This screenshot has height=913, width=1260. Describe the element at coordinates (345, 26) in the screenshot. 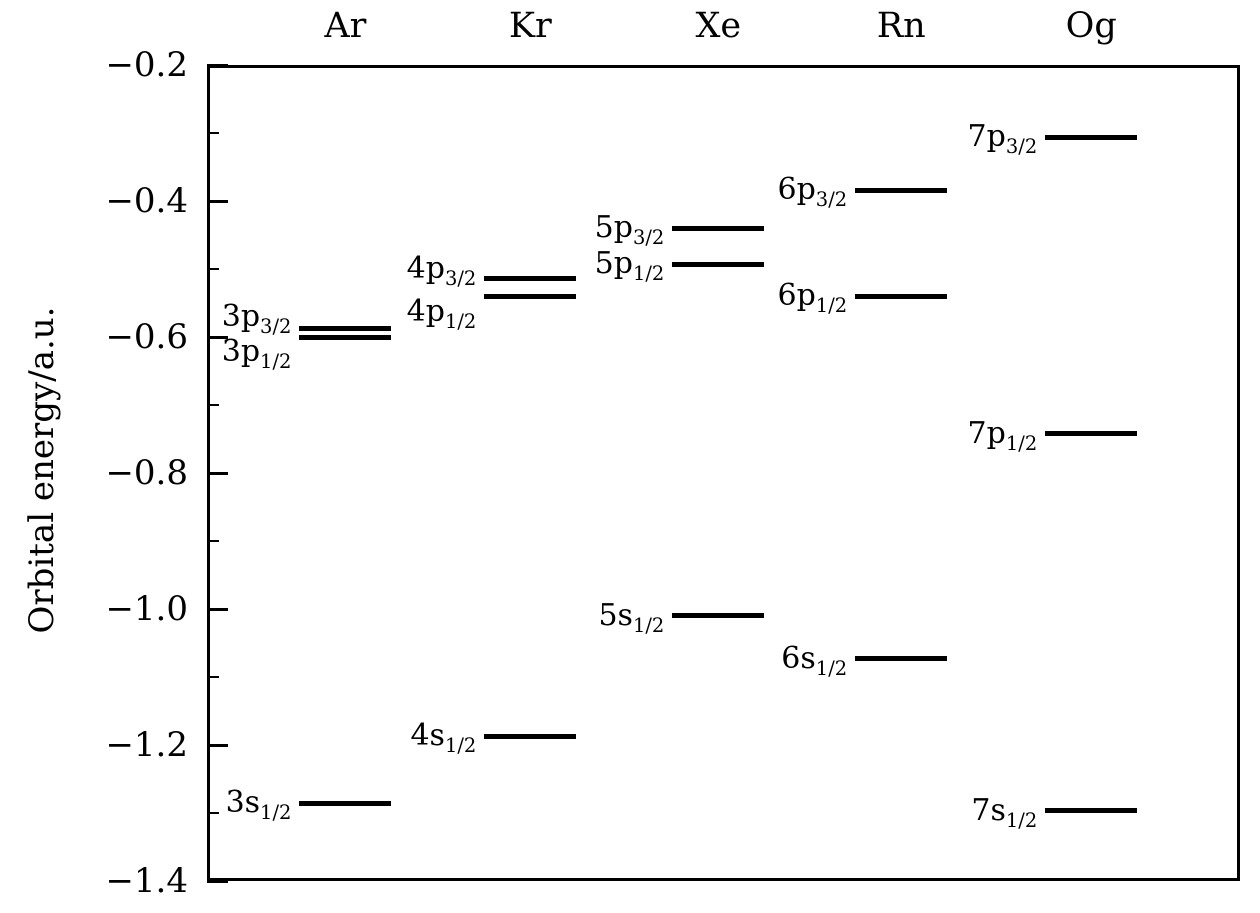

I see `column-header-ar: Ar` at that location.